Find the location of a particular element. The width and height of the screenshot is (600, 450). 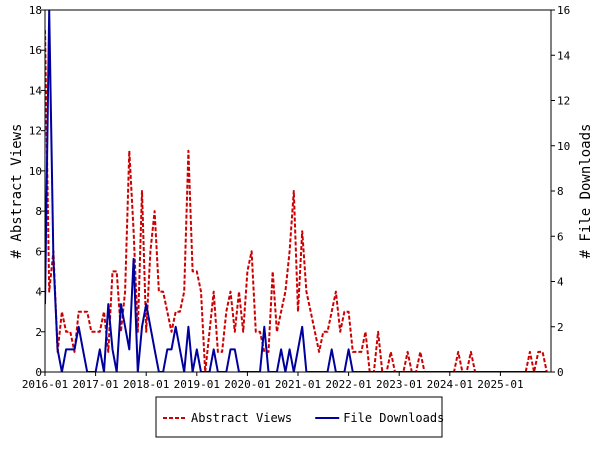

y-right-tick-label: 6 is located at coordinates (560, 236).